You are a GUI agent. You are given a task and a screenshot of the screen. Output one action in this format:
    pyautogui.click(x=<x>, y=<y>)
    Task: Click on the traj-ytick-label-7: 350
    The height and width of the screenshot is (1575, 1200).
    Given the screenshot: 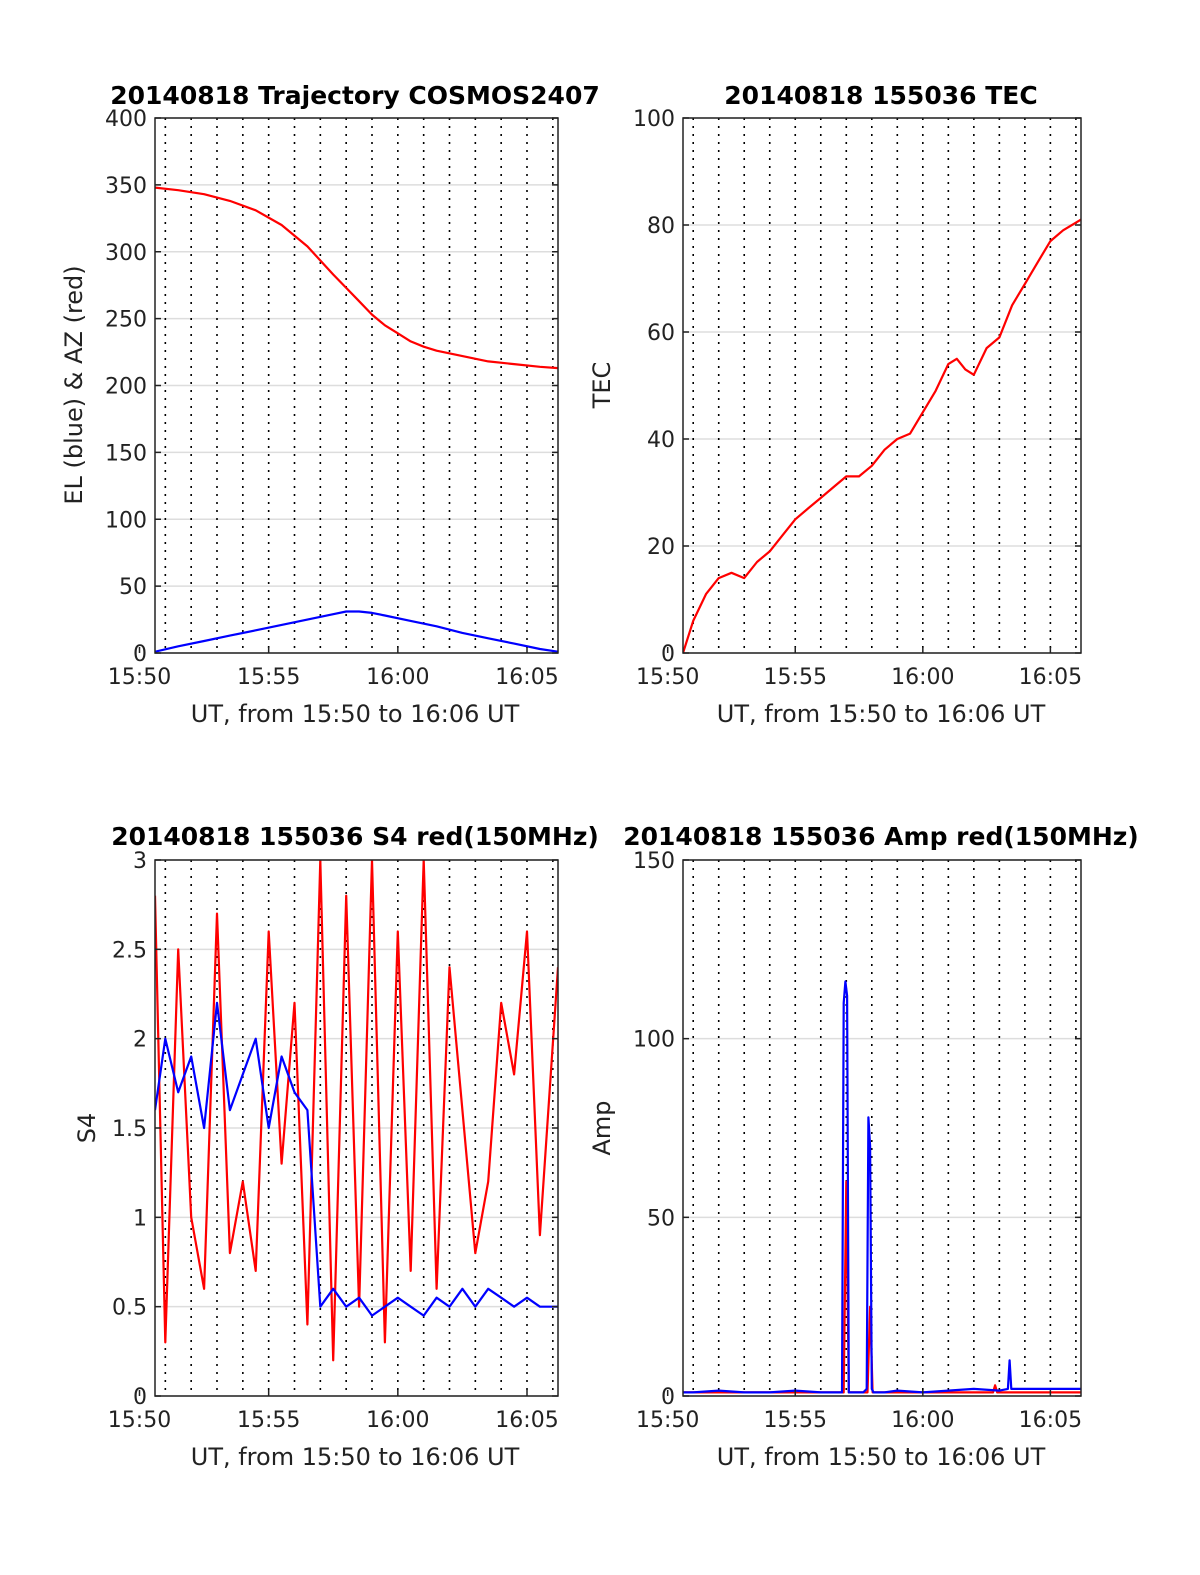 What is the action you would take?
    pyautogui.click(x=126, y=186)
    